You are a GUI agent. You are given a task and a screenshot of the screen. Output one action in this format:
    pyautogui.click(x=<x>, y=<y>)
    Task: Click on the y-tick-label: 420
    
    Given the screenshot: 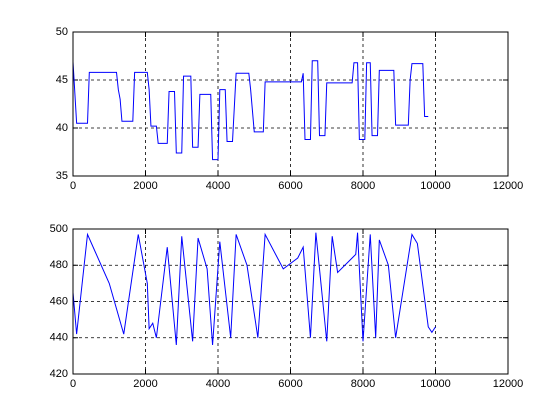 What is the action you would take?
    pyautogui.click(x=59, y=374)
    